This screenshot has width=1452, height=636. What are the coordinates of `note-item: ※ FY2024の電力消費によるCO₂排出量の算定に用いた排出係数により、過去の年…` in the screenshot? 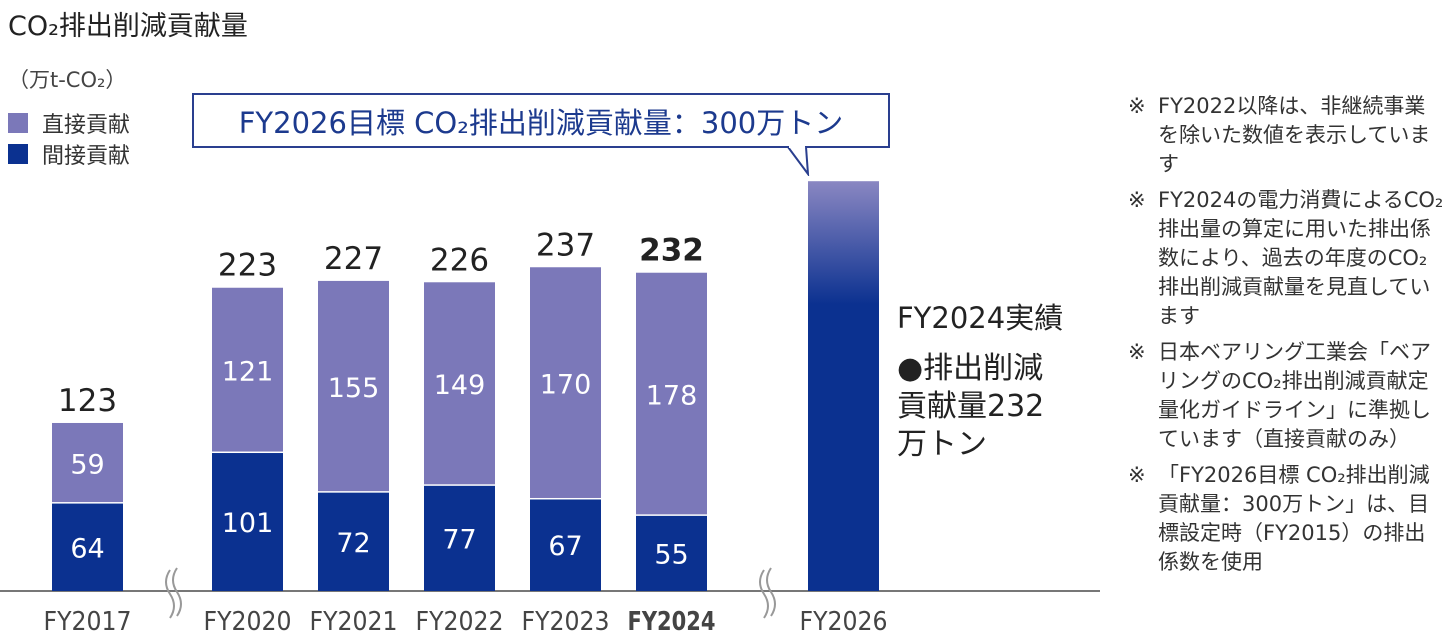 It's located at (1287, 258).